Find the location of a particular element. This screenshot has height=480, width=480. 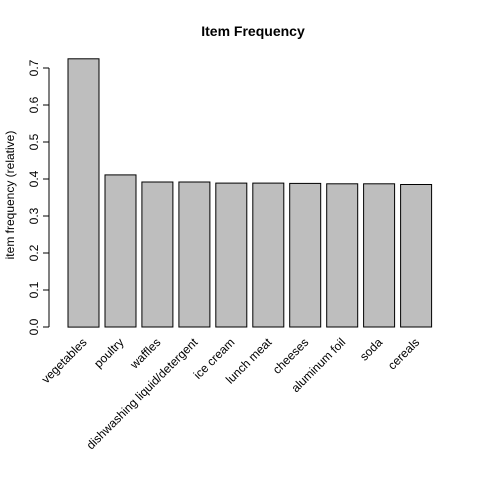

y-tick-label: 0.0 is located at coordinates (34, 326).